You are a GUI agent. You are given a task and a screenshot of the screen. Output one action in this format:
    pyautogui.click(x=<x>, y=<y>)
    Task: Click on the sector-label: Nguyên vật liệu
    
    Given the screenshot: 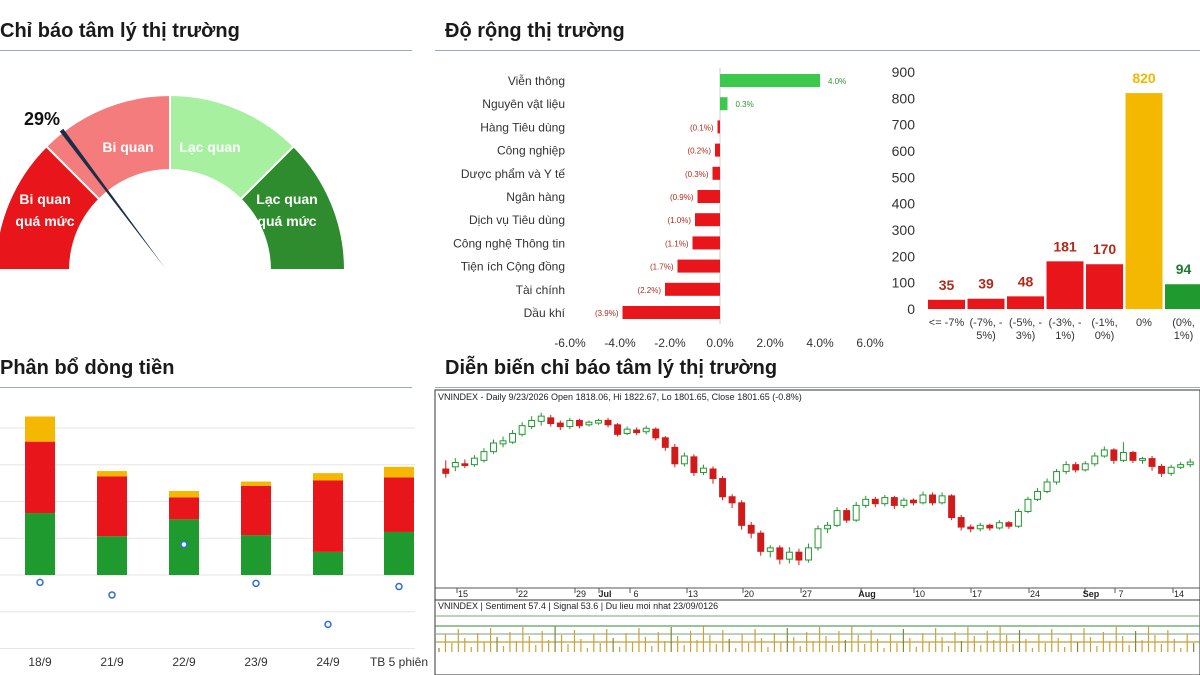 What is the action you would take?
    pyautogui.click(x=523, y=104)
    